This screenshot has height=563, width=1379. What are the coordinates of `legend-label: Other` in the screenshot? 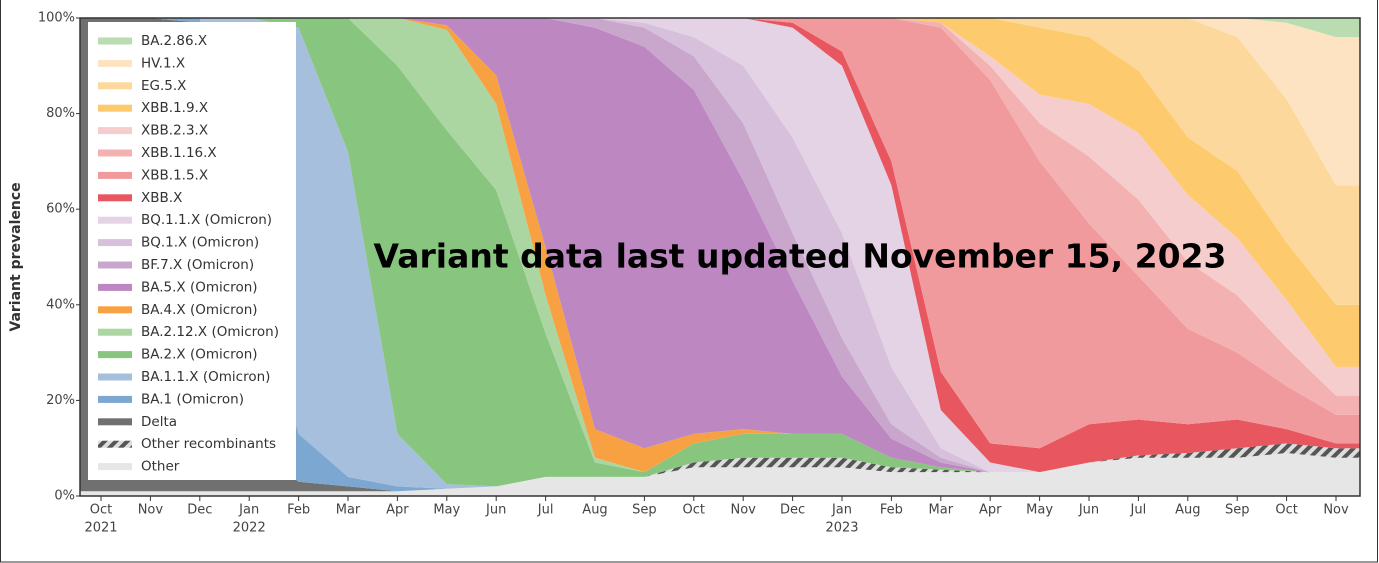 It's located at (160, 467).